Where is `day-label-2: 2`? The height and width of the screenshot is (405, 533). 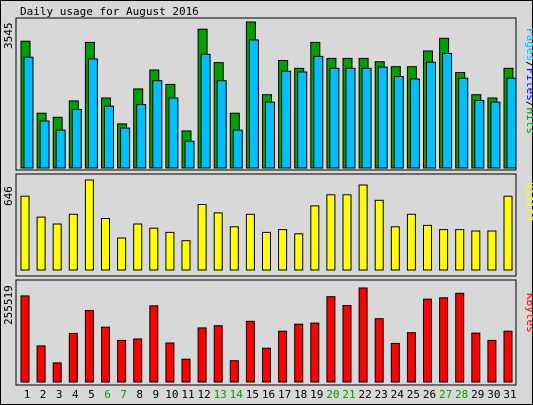
day-label-2: 2 is located at coordinates (43, 394).